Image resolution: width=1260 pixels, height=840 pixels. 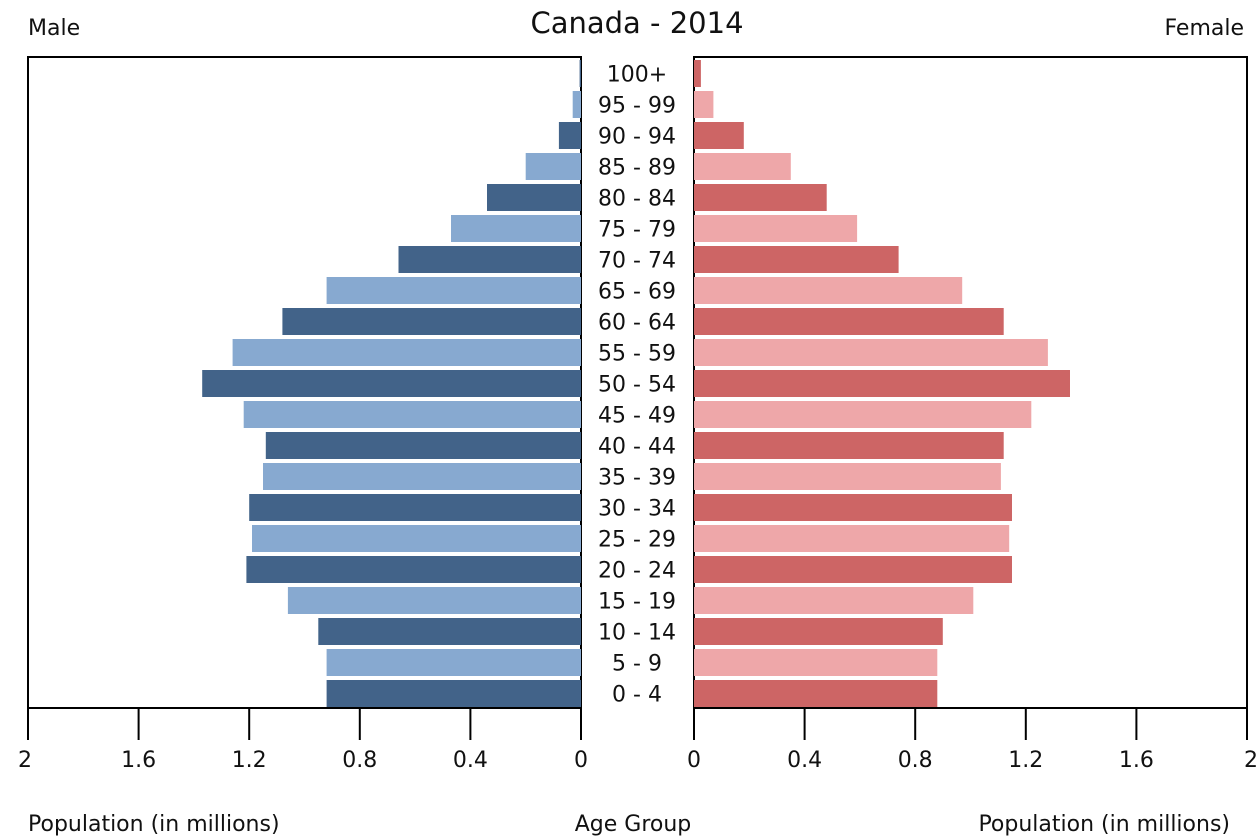 I want to click on x-tick-label-0: 2, so click(x=25, y=760).